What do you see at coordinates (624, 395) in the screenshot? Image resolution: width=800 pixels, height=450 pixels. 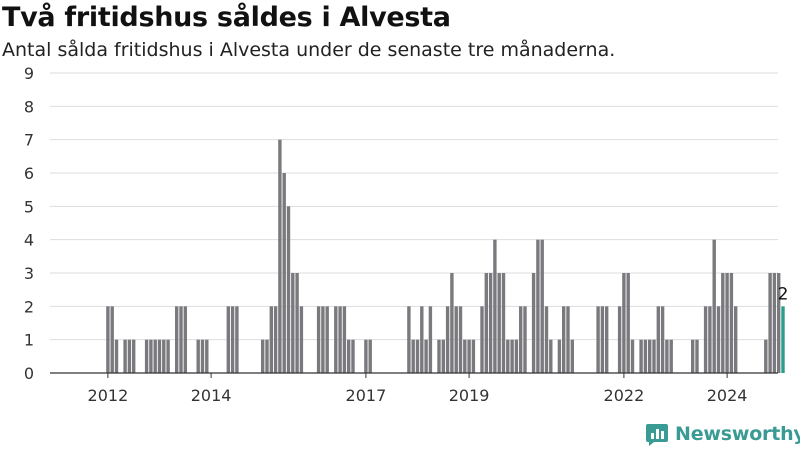 I see `x-tick-label: 2022` at bounding box center [624, 395].